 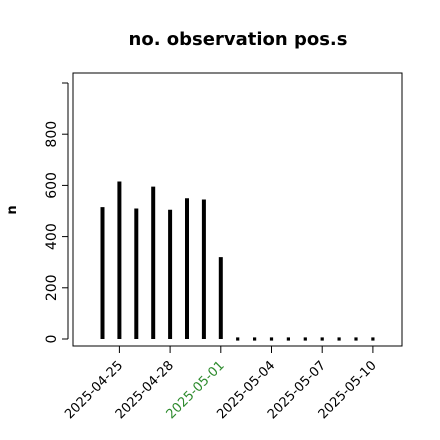 I want to click on chart-title: no. observation pos.s, so click(x=238, y=39).